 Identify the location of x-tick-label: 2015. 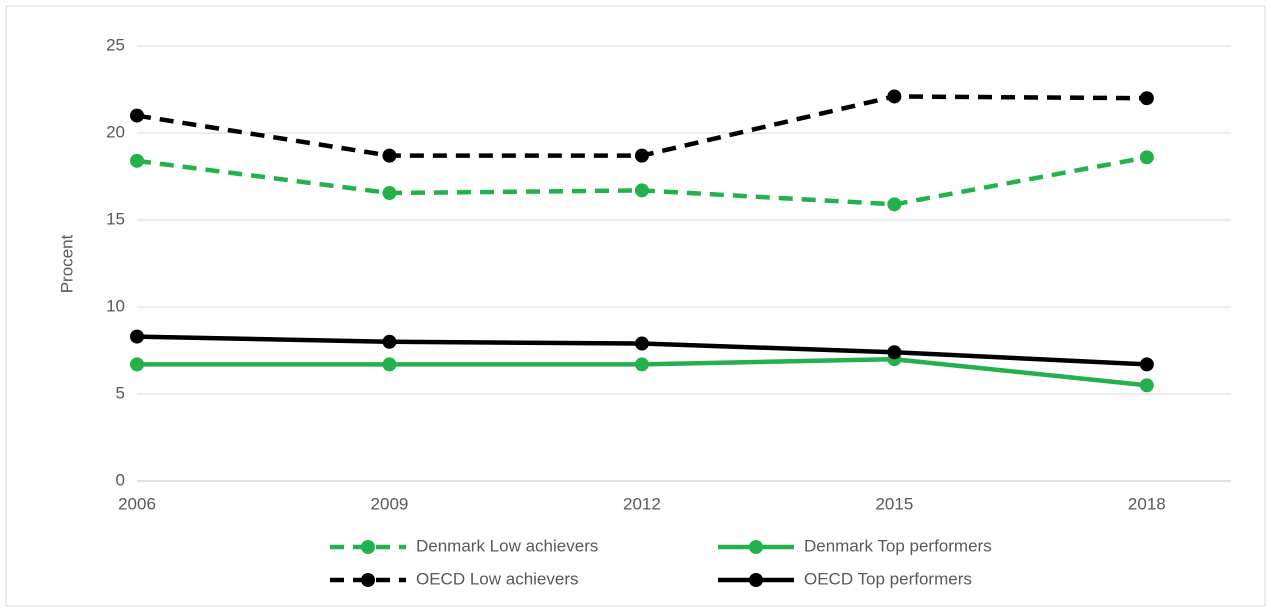
(894, 503).